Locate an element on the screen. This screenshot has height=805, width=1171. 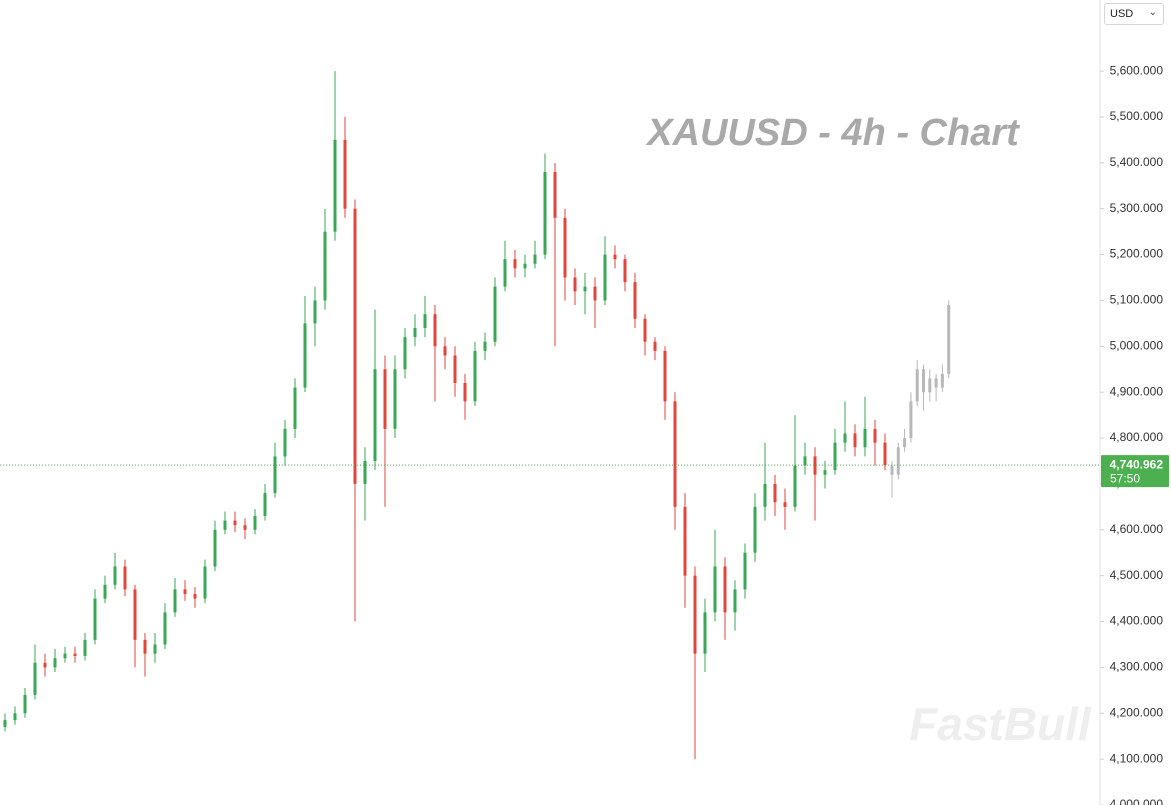
y-tick-label: 4,100.000 is located at coordinates (1137, 758).